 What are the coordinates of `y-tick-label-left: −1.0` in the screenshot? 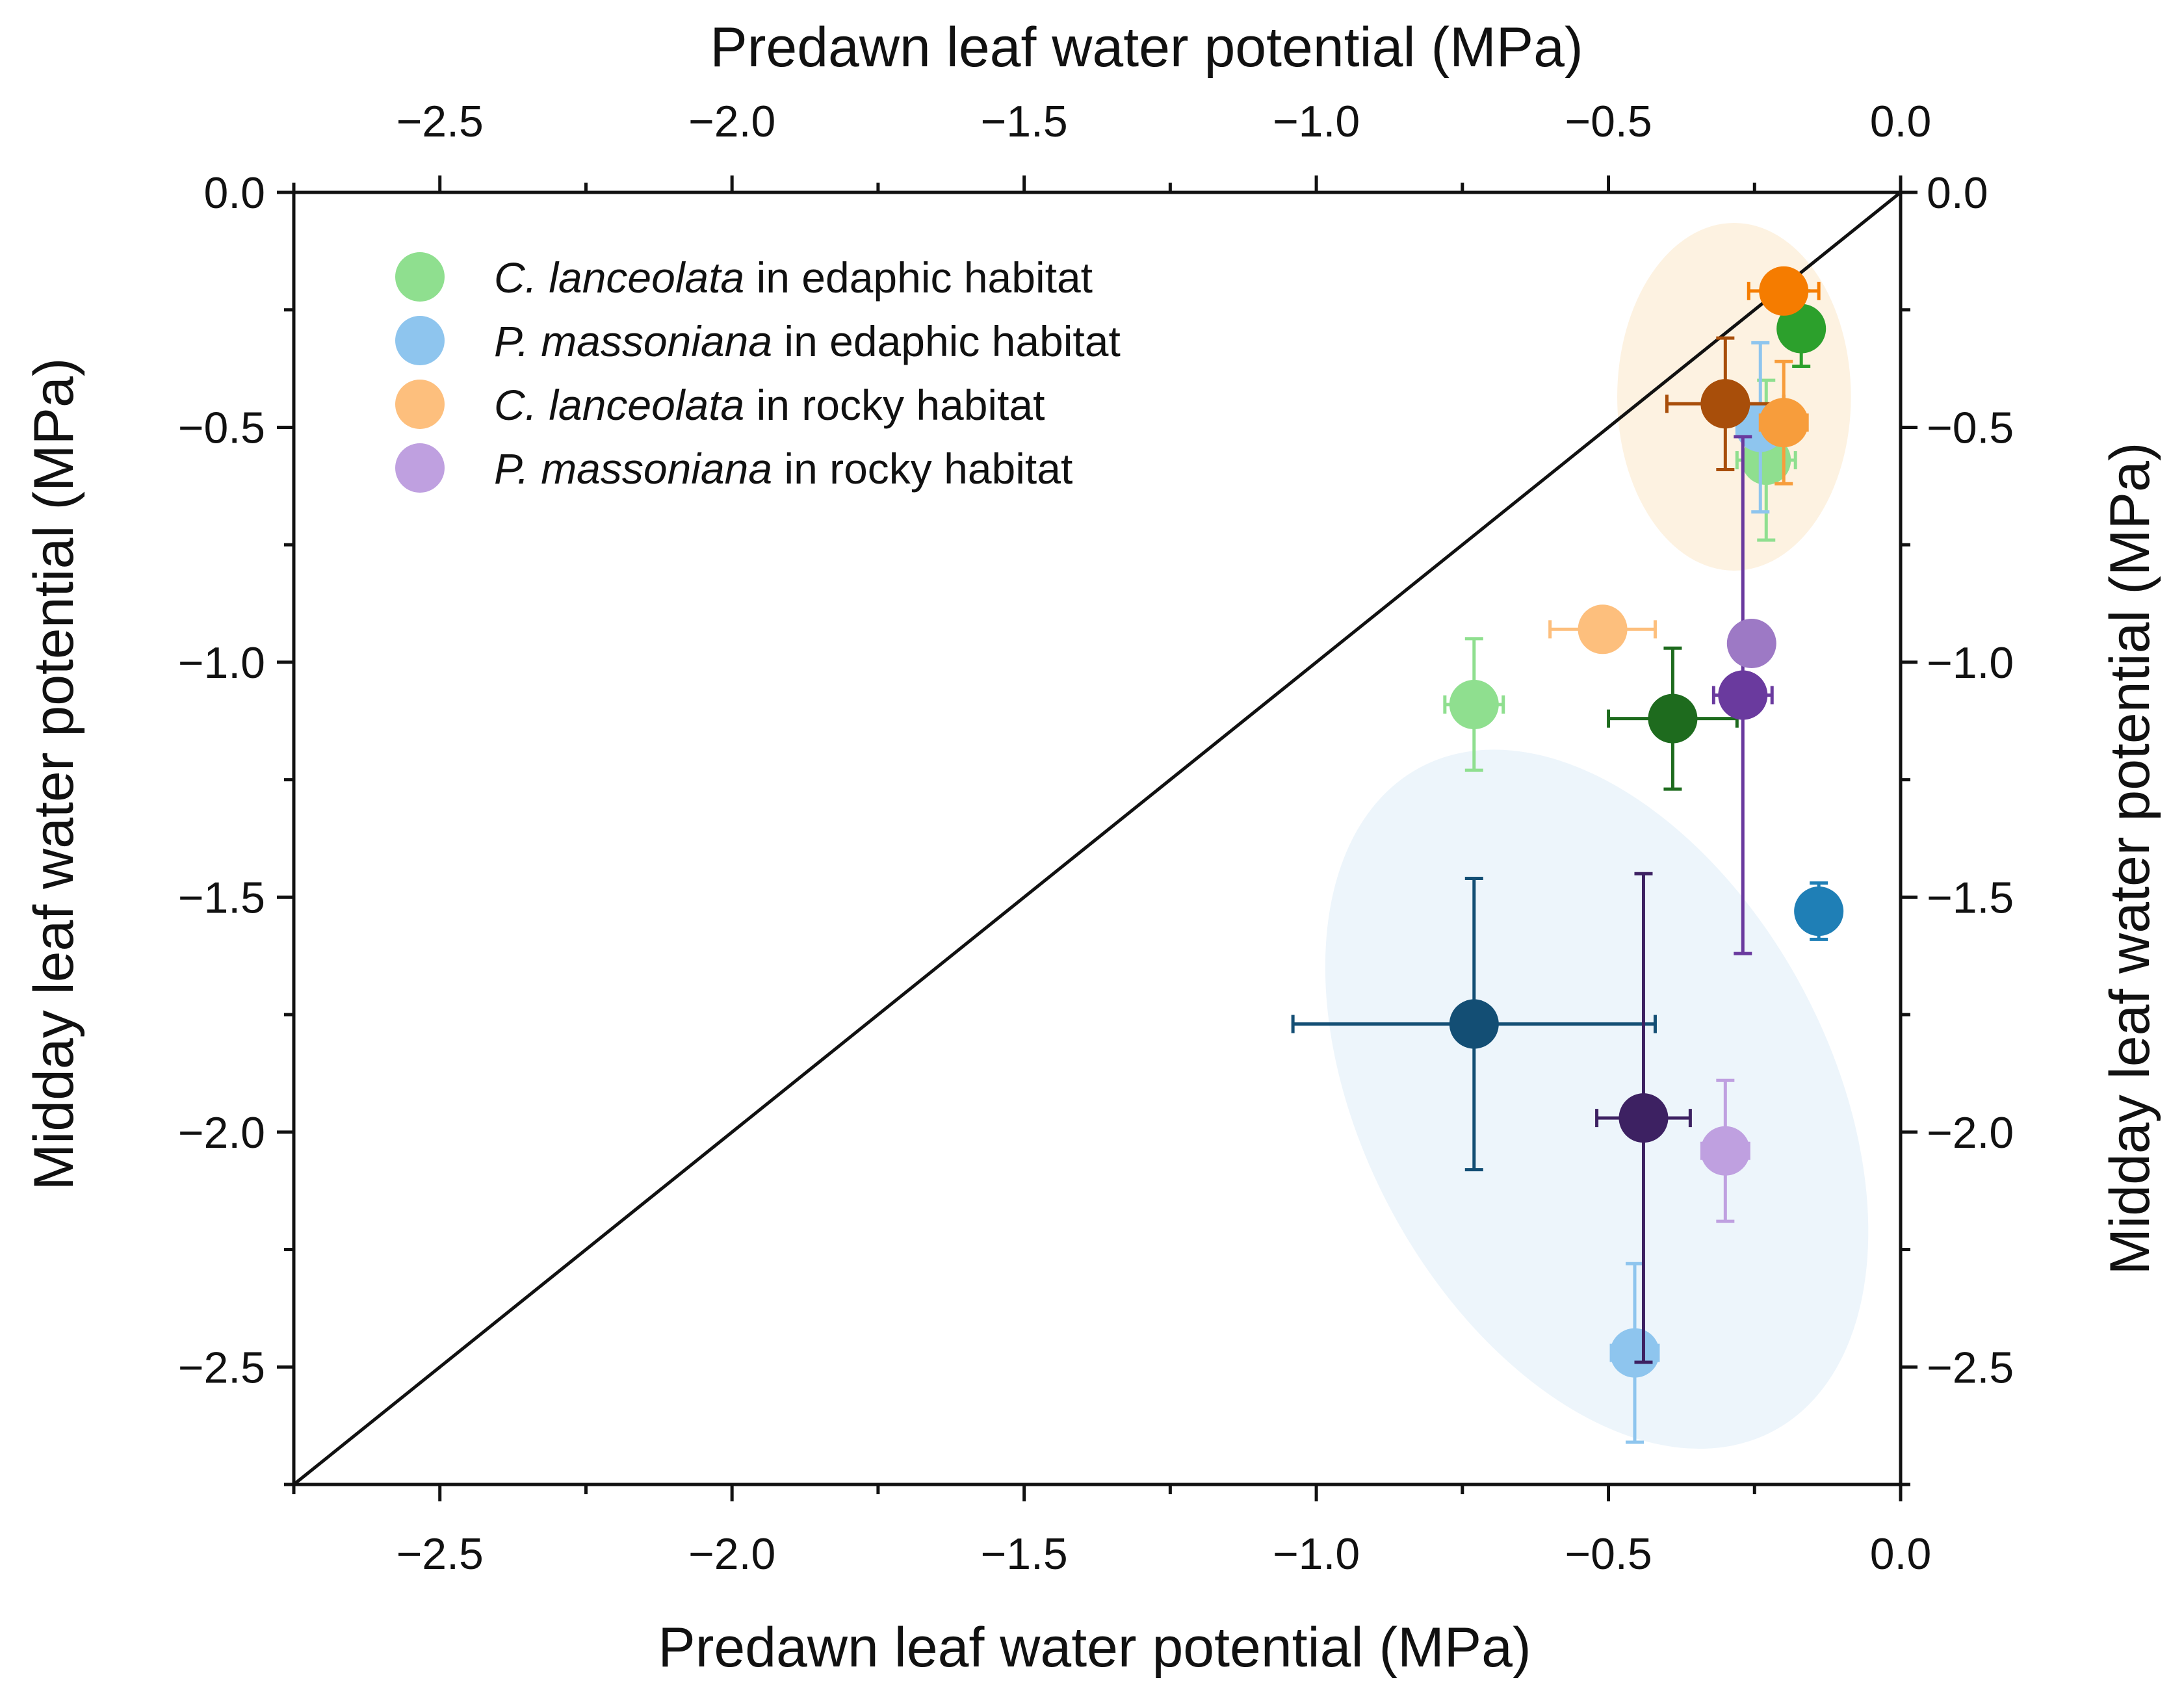 It's located at (221, 663).